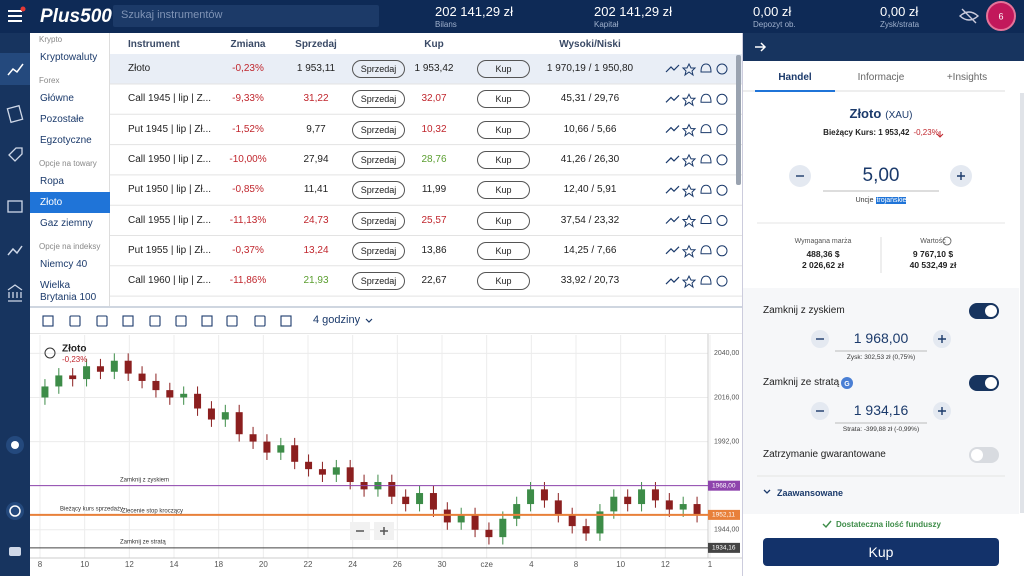 This screenshot has height=576, width=1024. I want to click on instrument-instrument: Złoto, so click(865, 113).